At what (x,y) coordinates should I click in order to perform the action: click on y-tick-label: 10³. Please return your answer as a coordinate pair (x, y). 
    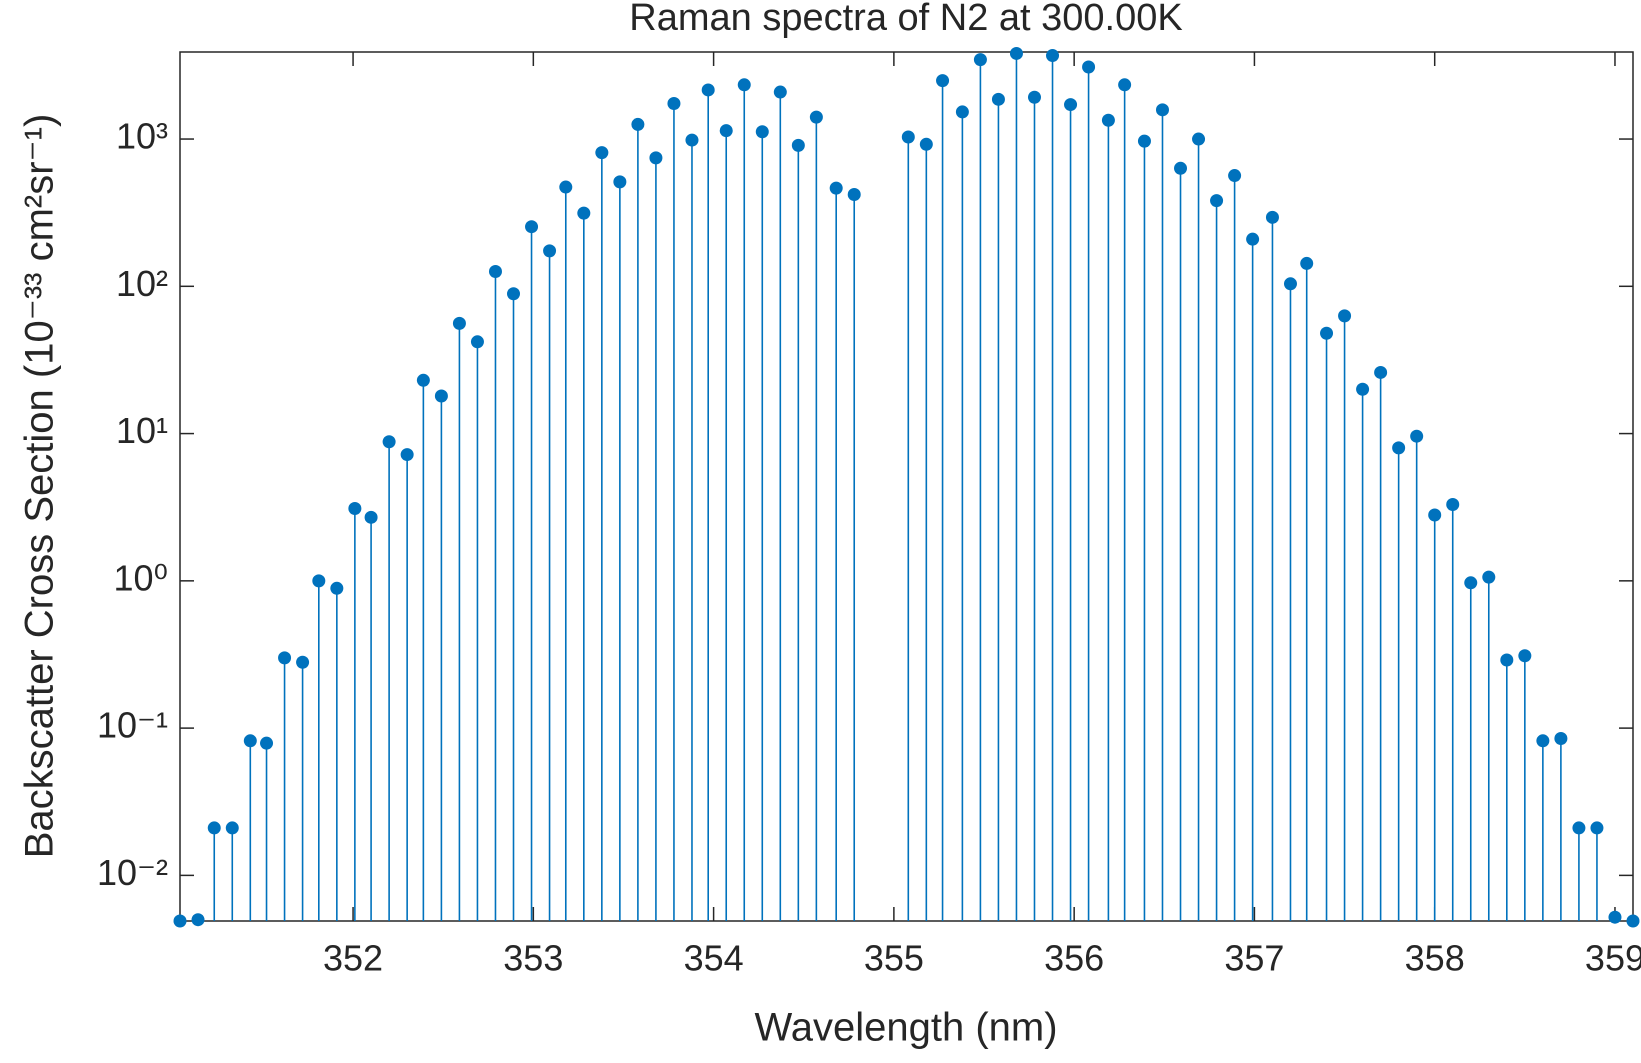
    Looking at the image, I should click on (142, 136).